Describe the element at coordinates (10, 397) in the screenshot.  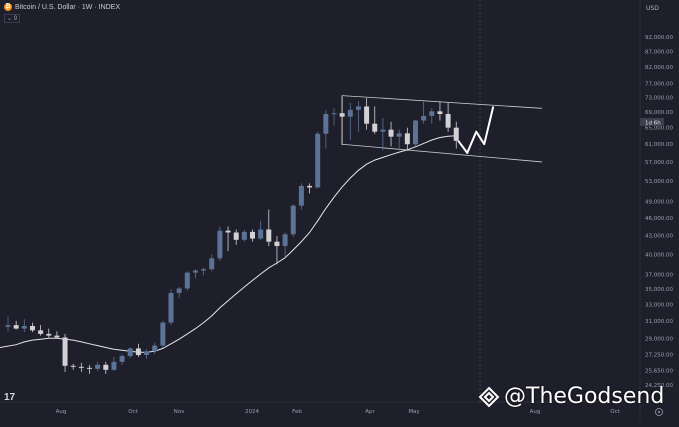
I see `tradingview-logo-icon: 17` at that location.